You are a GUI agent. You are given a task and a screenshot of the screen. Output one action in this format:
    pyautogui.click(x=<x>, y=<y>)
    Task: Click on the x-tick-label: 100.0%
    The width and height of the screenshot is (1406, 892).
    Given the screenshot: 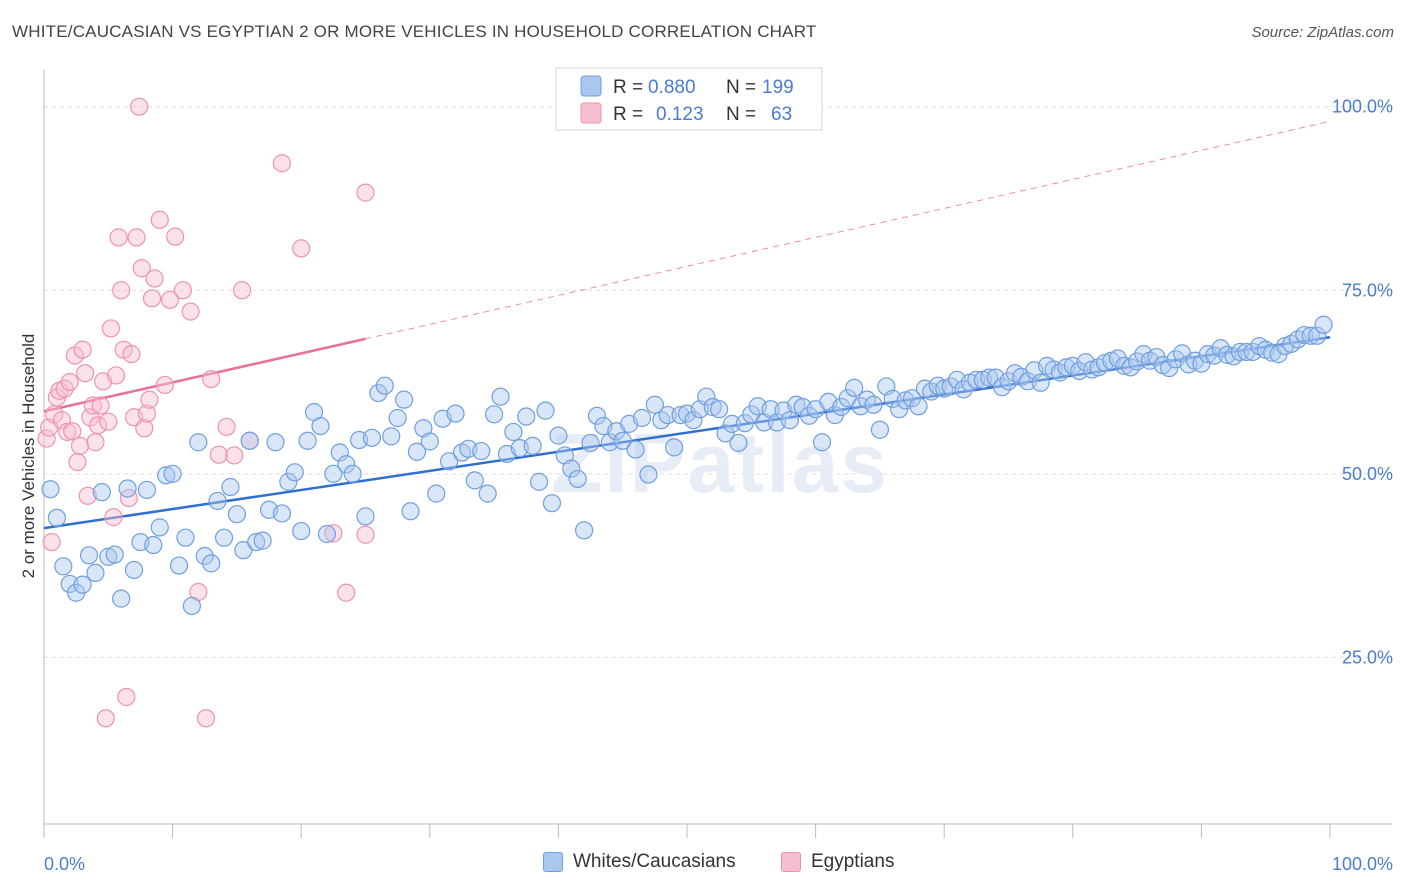 What is the action you would take?
    pyautogui.click(x=1362, y=864)
    